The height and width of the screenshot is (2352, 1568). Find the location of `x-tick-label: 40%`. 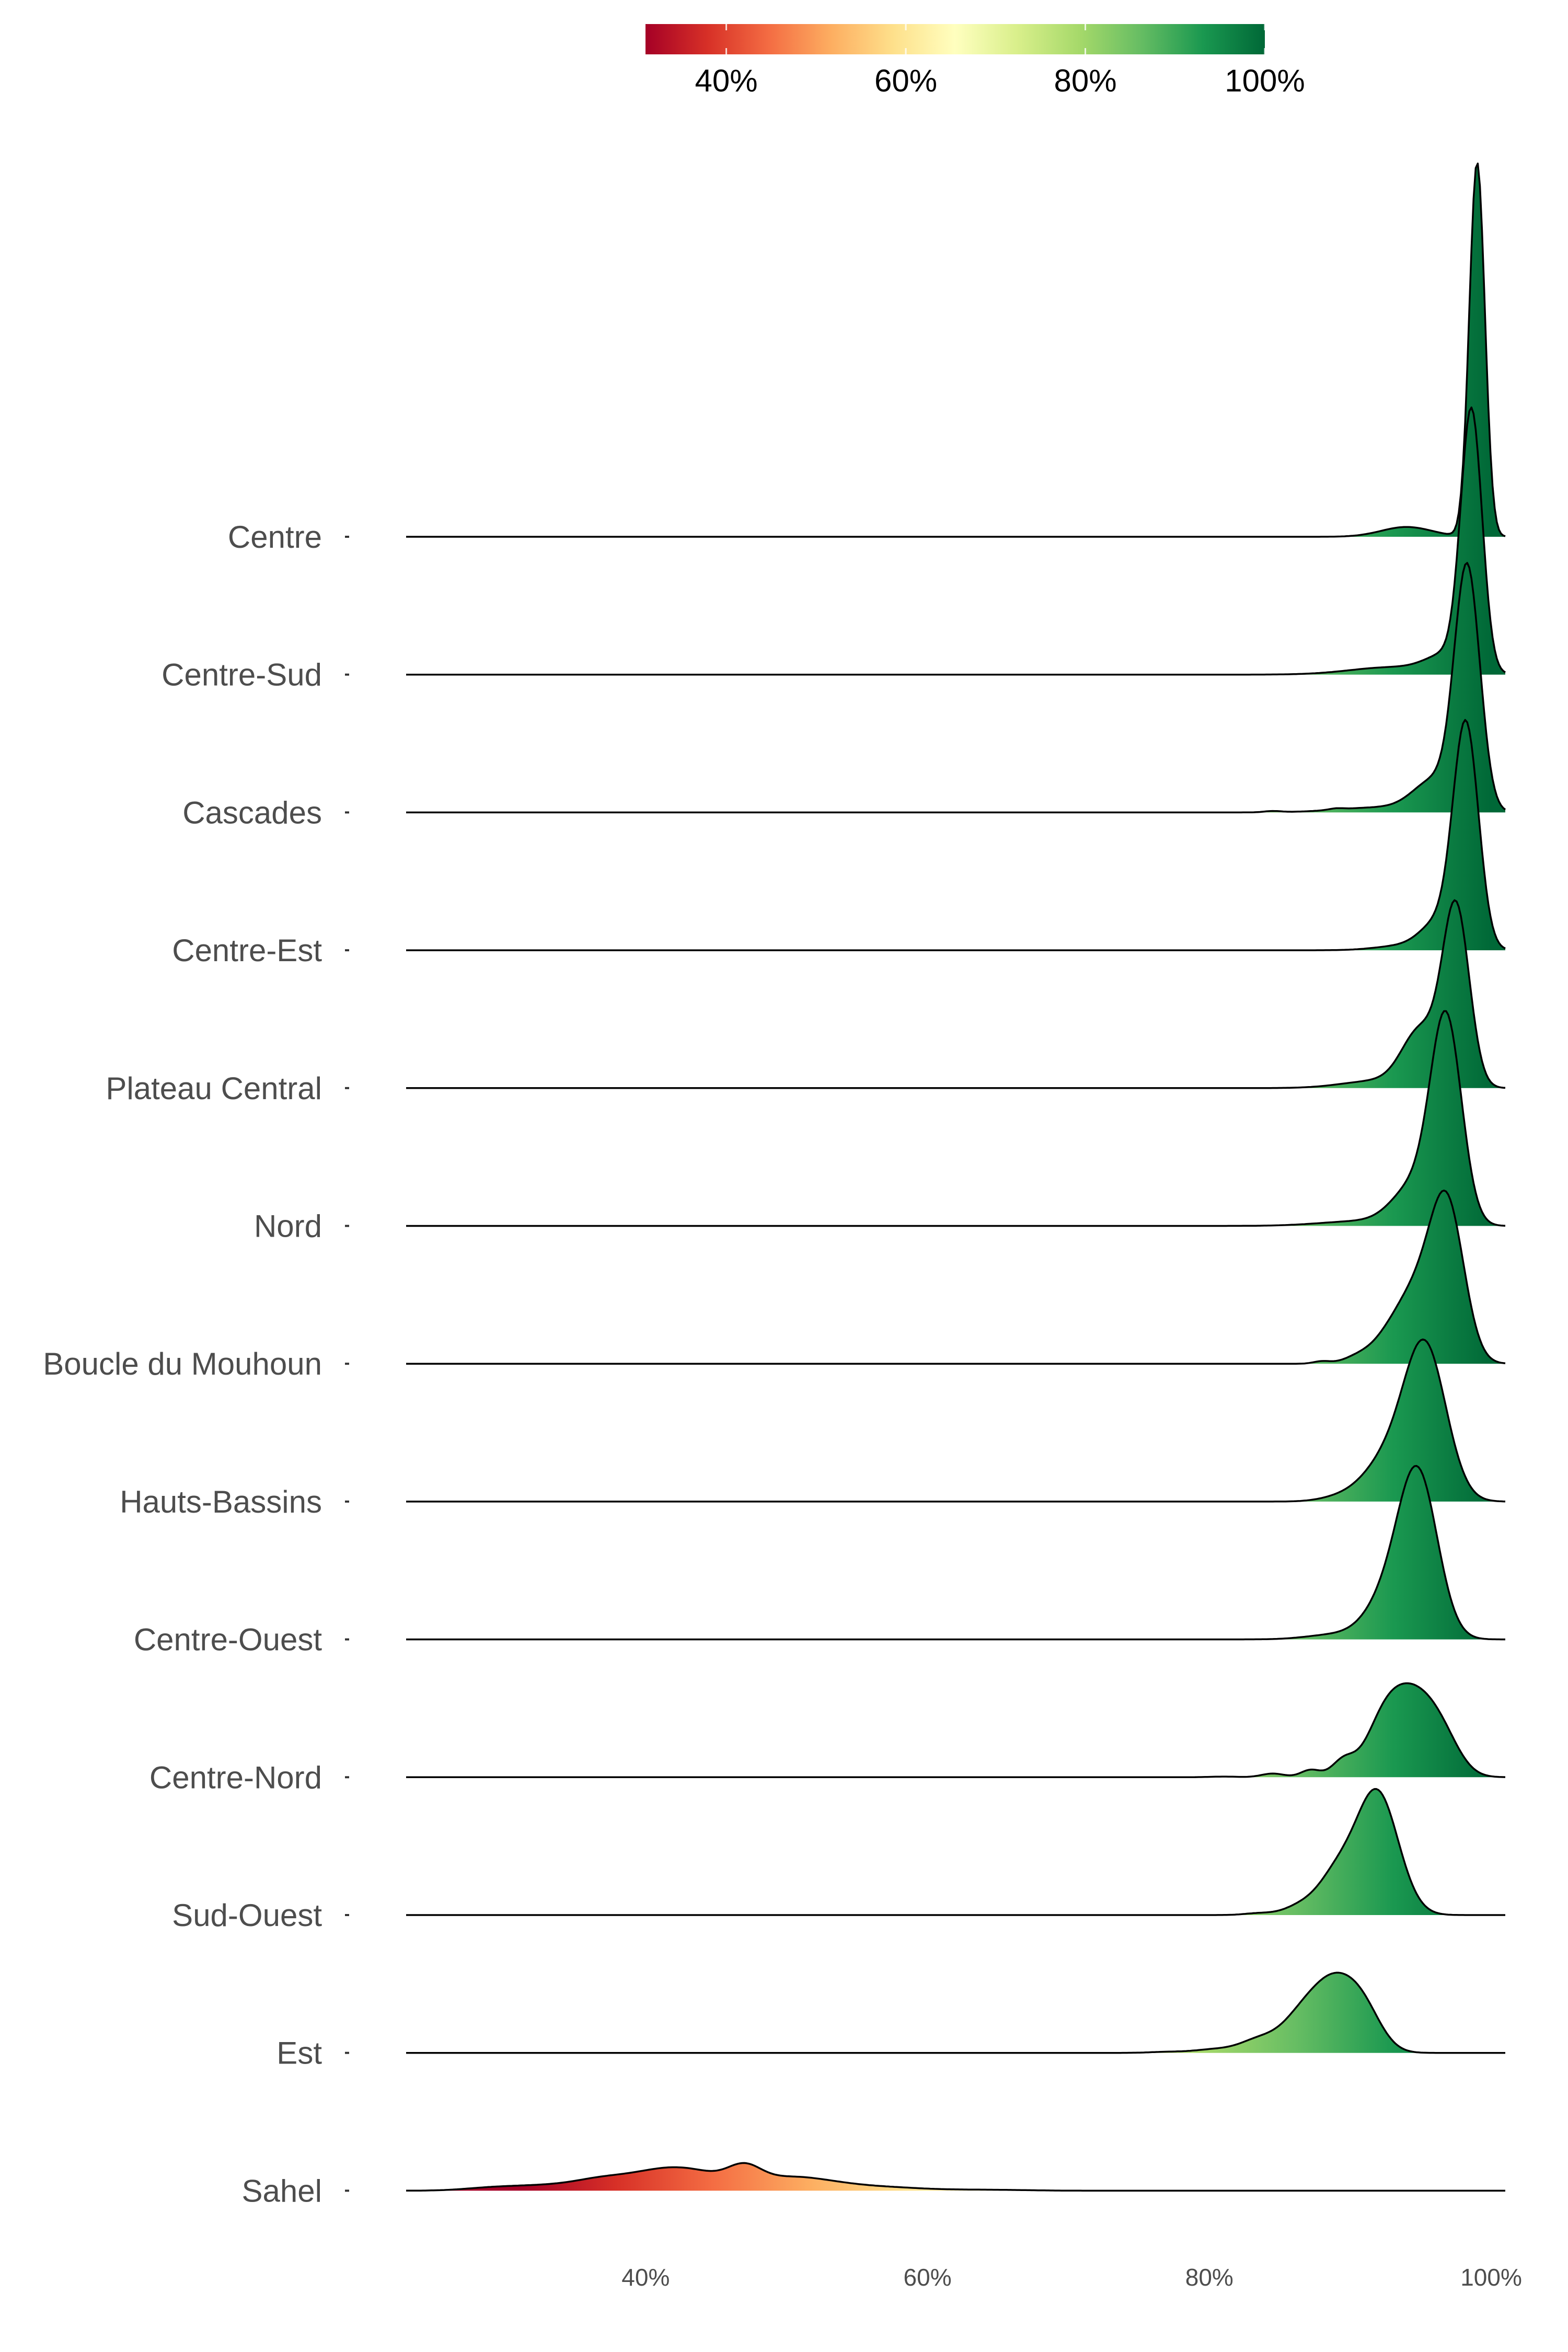

x-tick-label: 40% is located at coordinates (645, 2277).